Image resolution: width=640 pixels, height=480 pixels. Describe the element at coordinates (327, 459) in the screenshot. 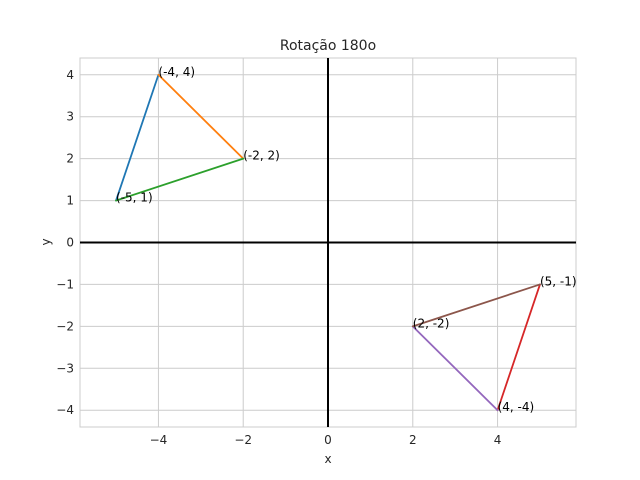

I see `x-axis-title: x` at that location.